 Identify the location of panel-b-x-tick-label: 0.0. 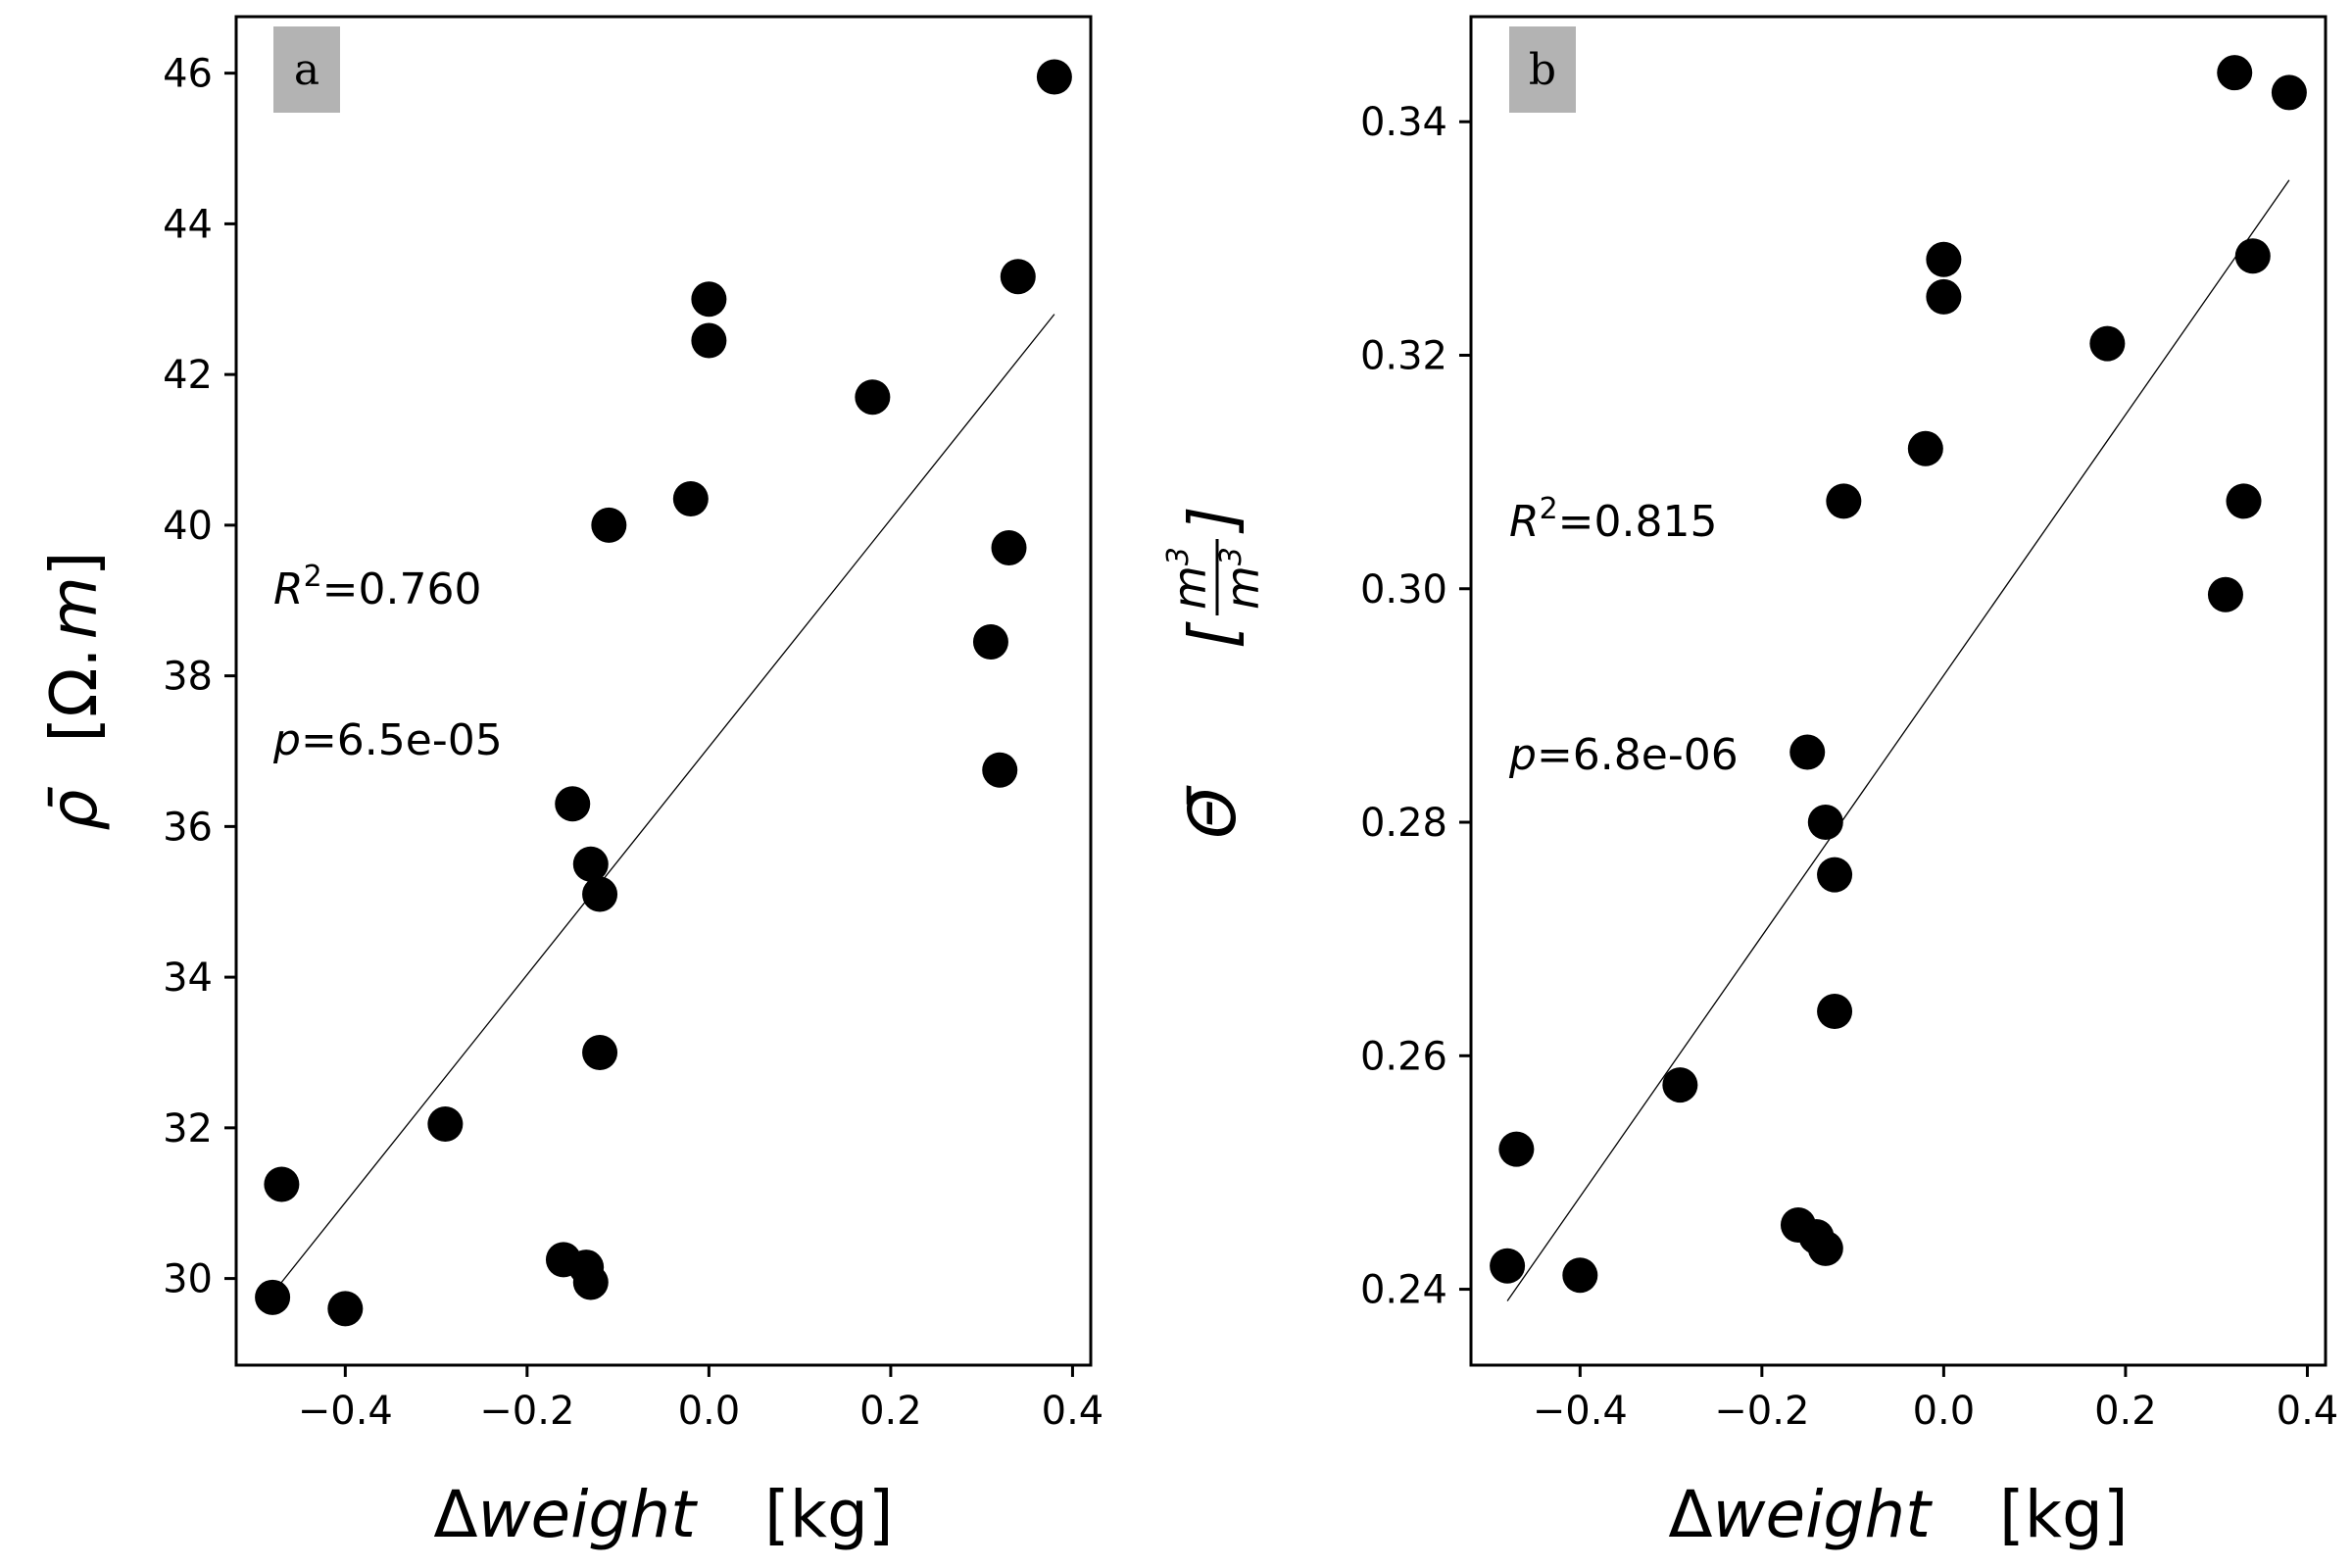
(1944, 1411).